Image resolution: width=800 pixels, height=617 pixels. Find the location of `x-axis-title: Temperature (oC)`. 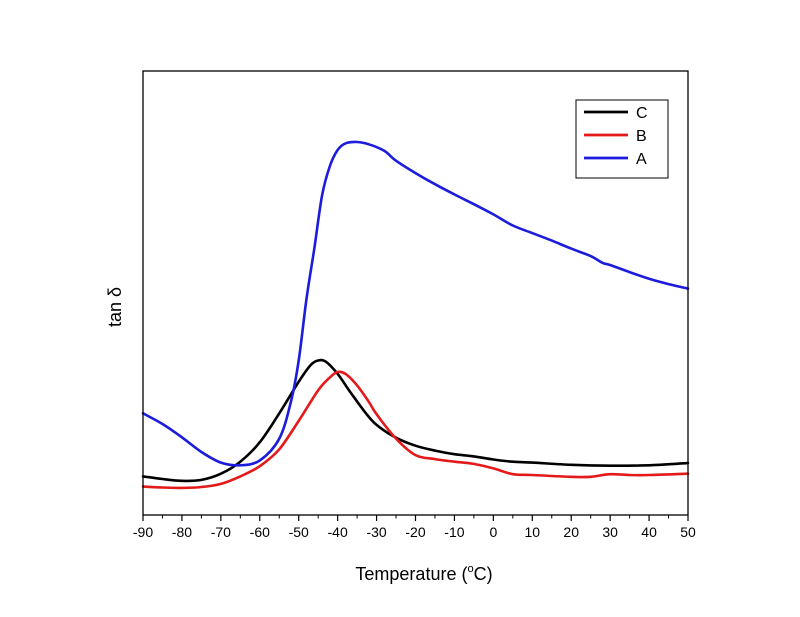

x-axis-title: Temperature (oC) is located at coordinates (423, 573).